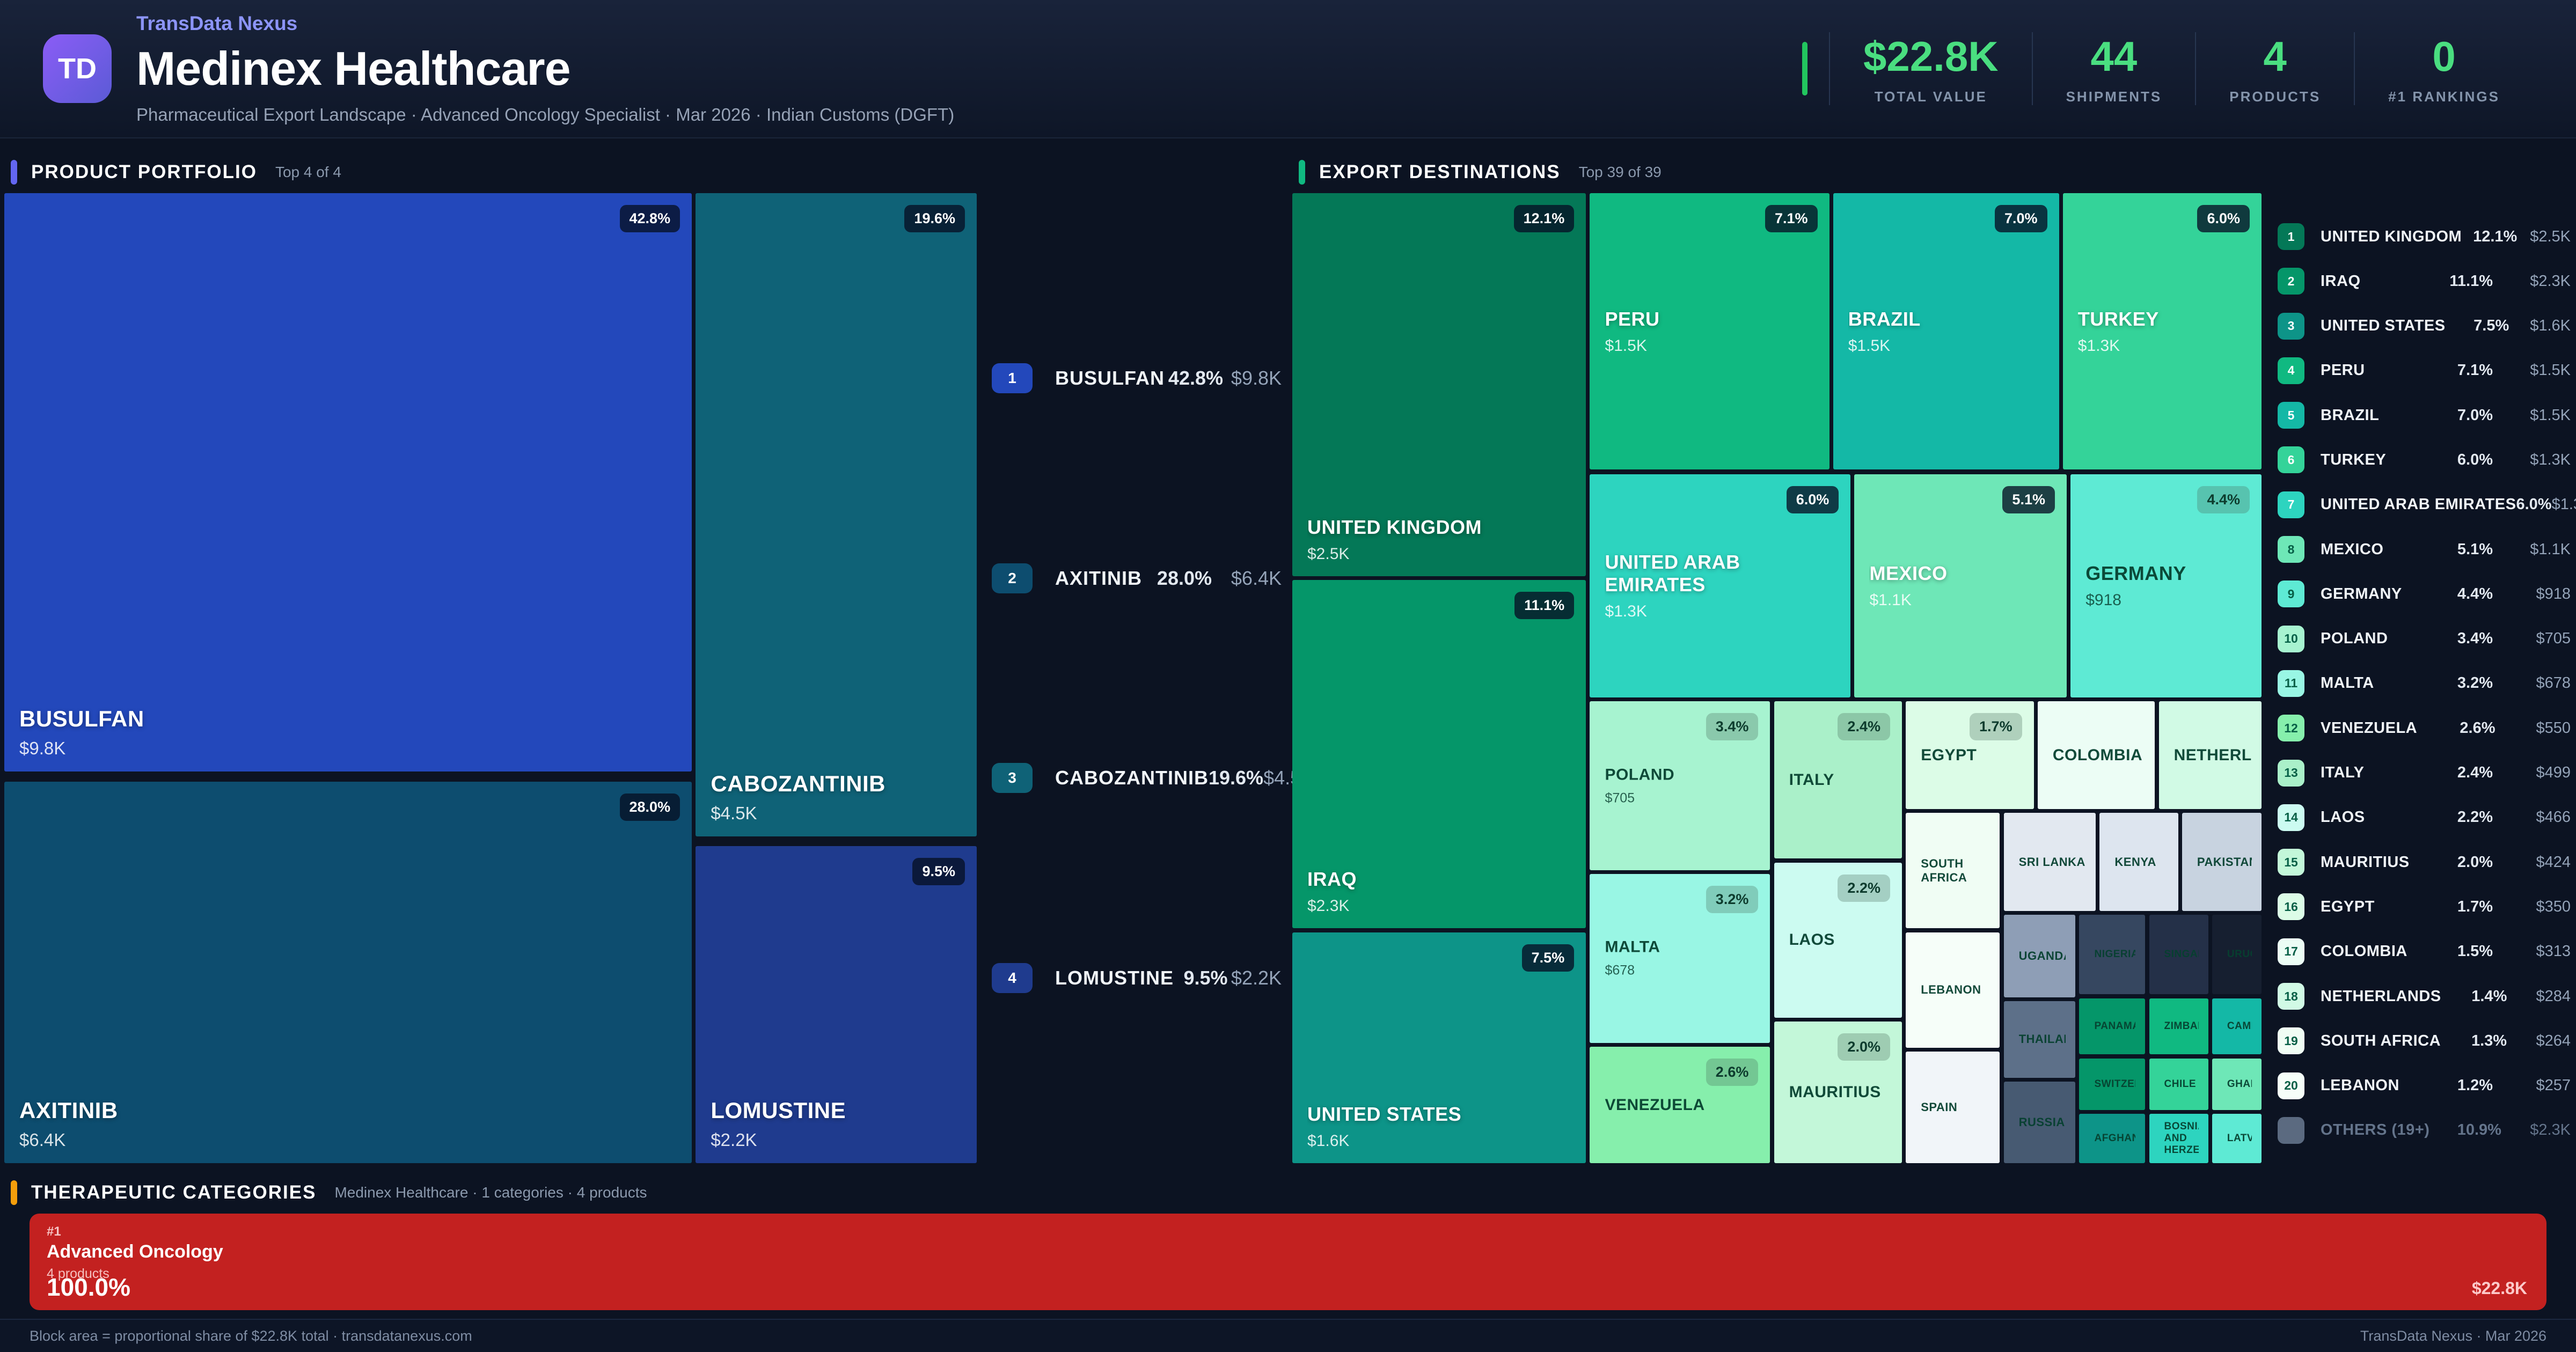 The width and height of the screenshot is (2576, 1352). I want to click on destination-legend-row-united-states: 3 UNITED STATES 7.5% $1.6K, so click(2424, 326).